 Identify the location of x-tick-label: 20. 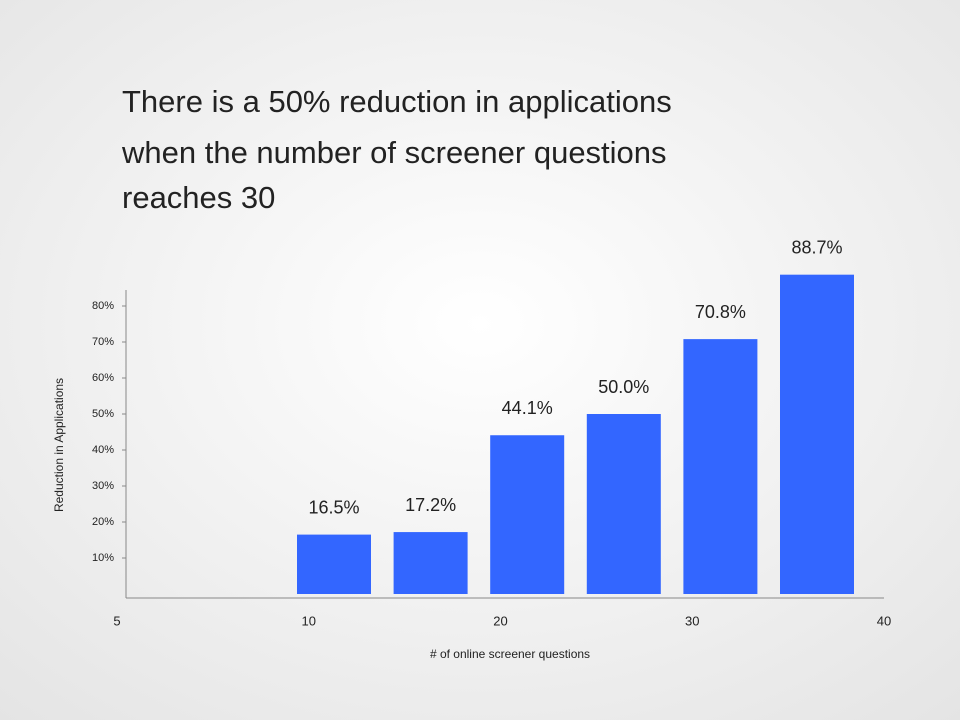
(500, 620).